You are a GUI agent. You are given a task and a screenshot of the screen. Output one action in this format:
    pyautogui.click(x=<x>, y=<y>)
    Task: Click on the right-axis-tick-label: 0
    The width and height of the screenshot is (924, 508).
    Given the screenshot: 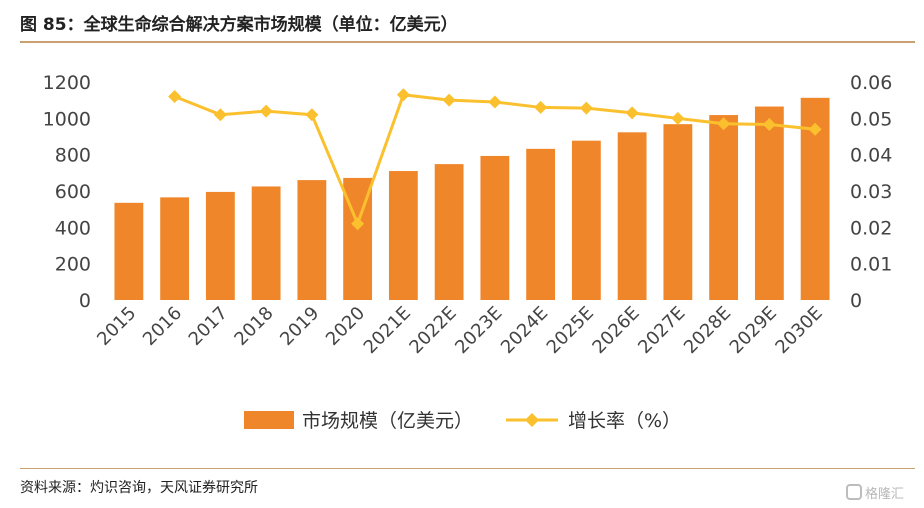 What is the action you would take?
    pyautogui.click(x=856, y=301)
    